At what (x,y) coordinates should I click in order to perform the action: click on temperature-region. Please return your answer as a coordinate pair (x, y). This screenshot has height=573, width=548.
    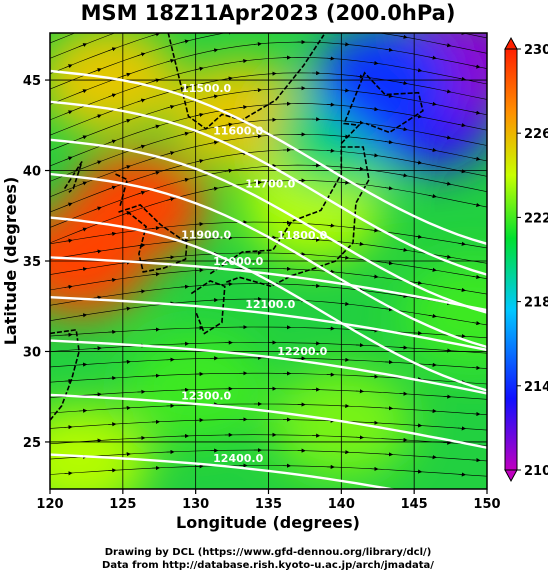
    Looking at the image, I should click on (385, 84).